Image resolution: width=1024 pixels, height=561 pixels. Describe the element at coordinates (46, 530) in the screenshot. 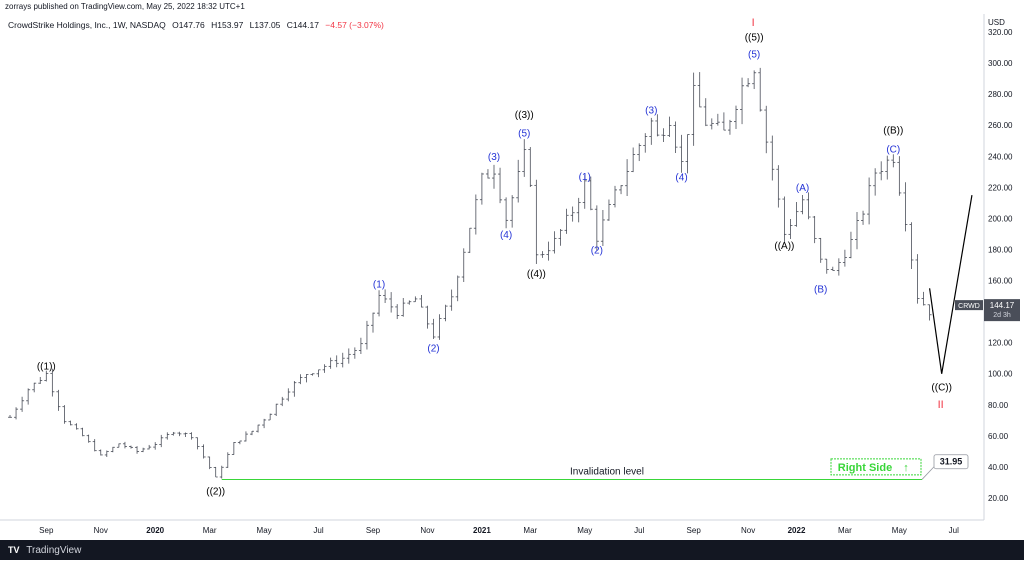

I see `x-tick-label: Sep` at that location.